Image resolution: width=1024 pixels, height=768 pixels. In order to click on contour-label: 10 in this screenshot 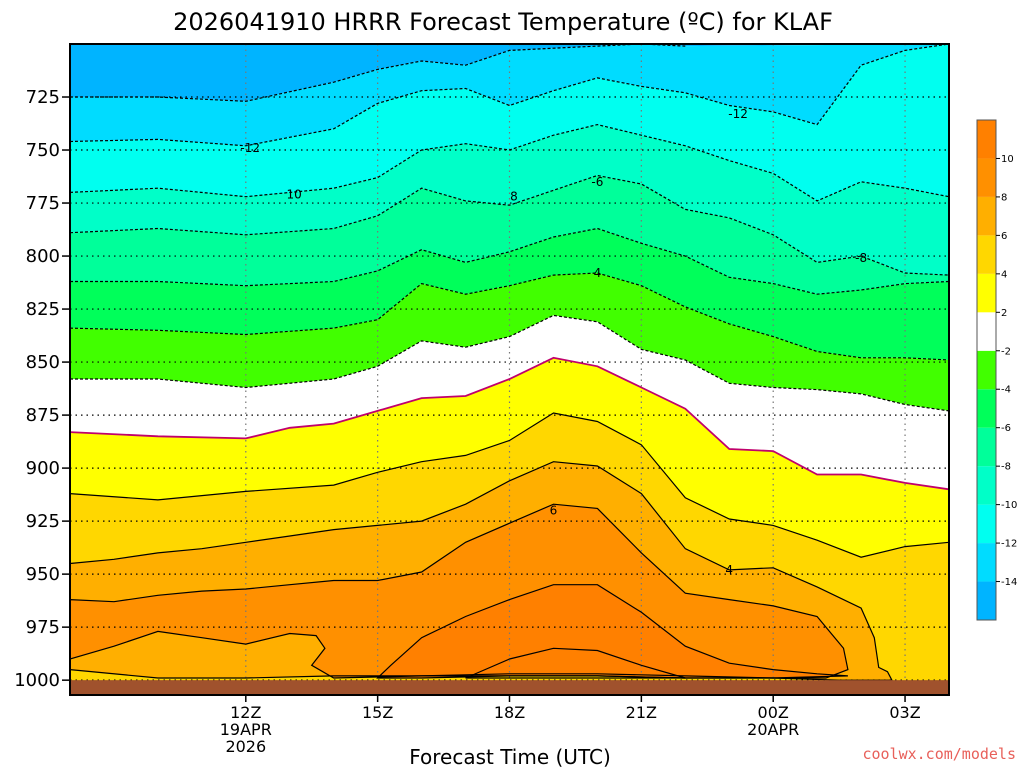, I will do `click(294, 195)`.